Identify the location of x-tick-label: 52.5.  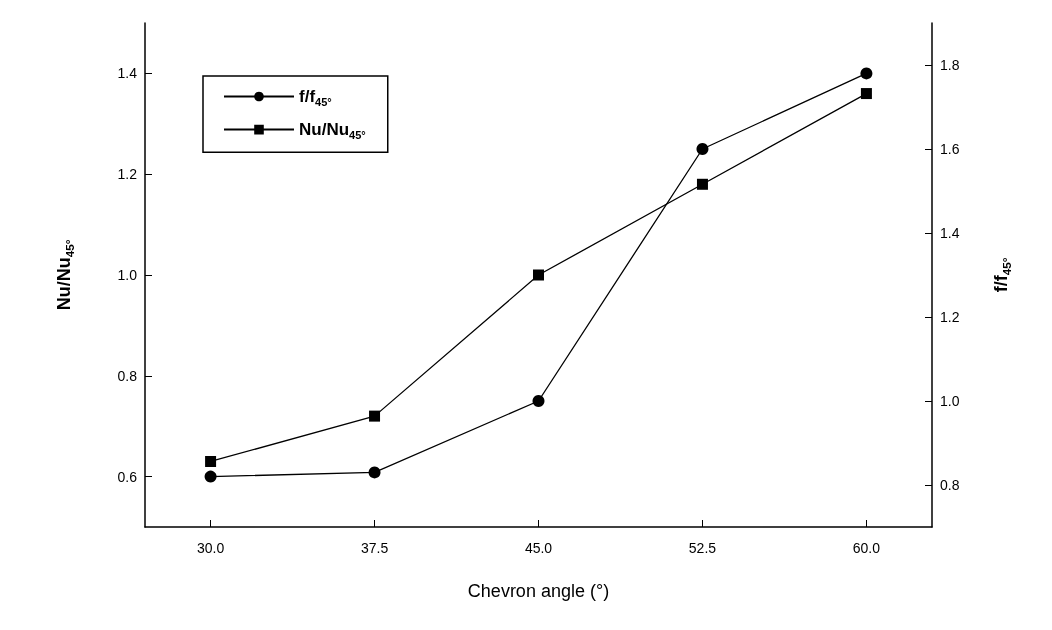
(702, 548).